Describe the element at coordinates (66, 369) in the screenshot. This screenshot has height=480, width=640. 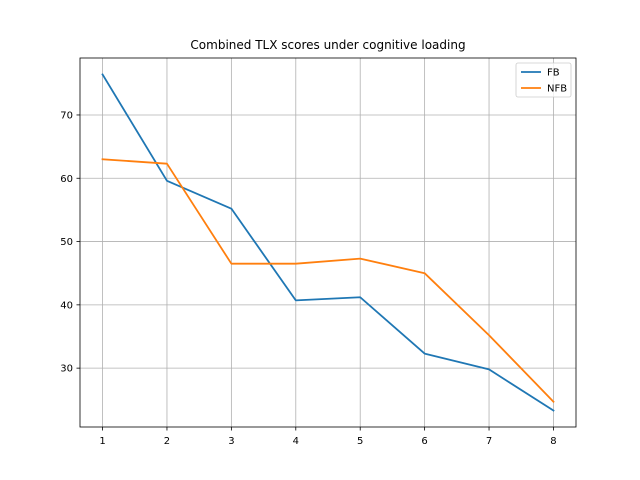
I see `y-tick-label: 30` at that location.